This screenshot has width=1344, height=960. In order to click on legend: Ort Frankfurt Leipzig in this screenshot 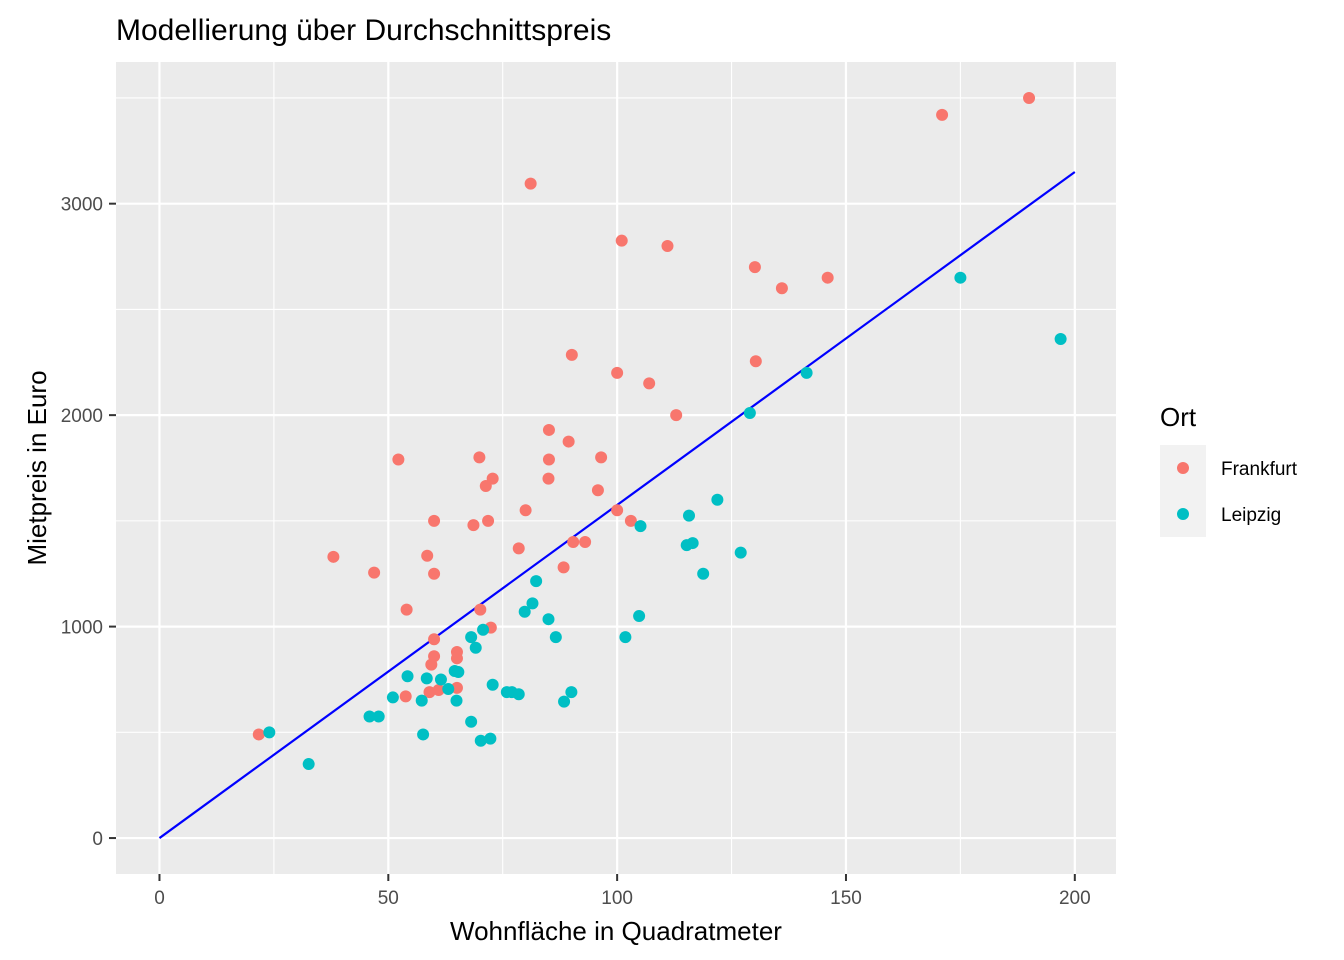, I will do `click(1229, 469)`.